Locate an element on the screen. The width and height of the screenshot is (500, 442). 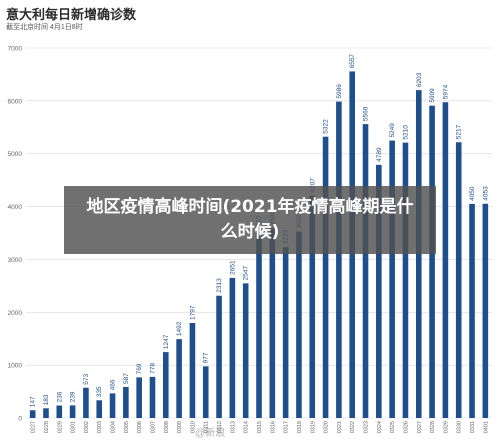
x-tick-label: 0302 is located at coordinates (87, 427).